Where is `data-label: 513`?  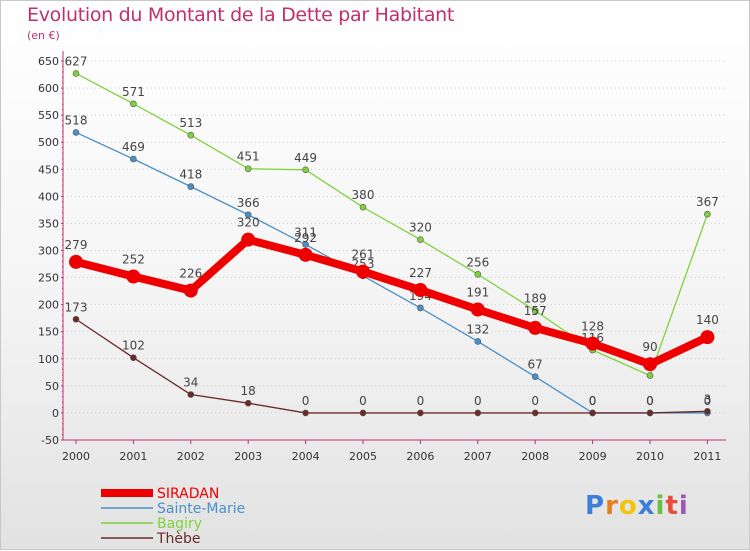 data-label: 513 is located at coordinates (190, 123).